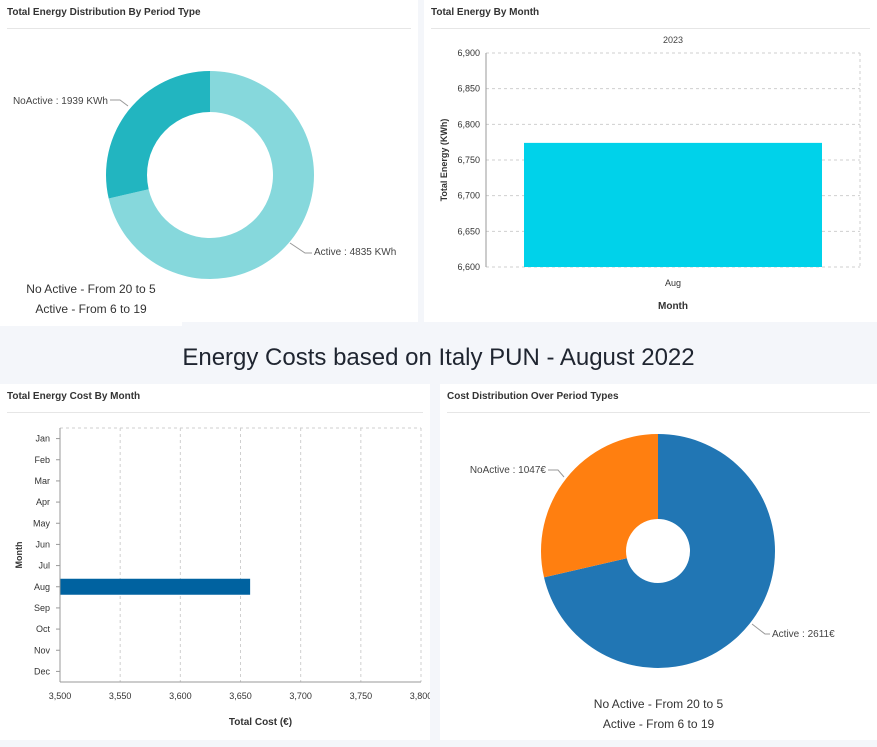  Describe the element at coordinates (120, 696) in the screenshot. I see `x-tick-label: 3,550` at that location.